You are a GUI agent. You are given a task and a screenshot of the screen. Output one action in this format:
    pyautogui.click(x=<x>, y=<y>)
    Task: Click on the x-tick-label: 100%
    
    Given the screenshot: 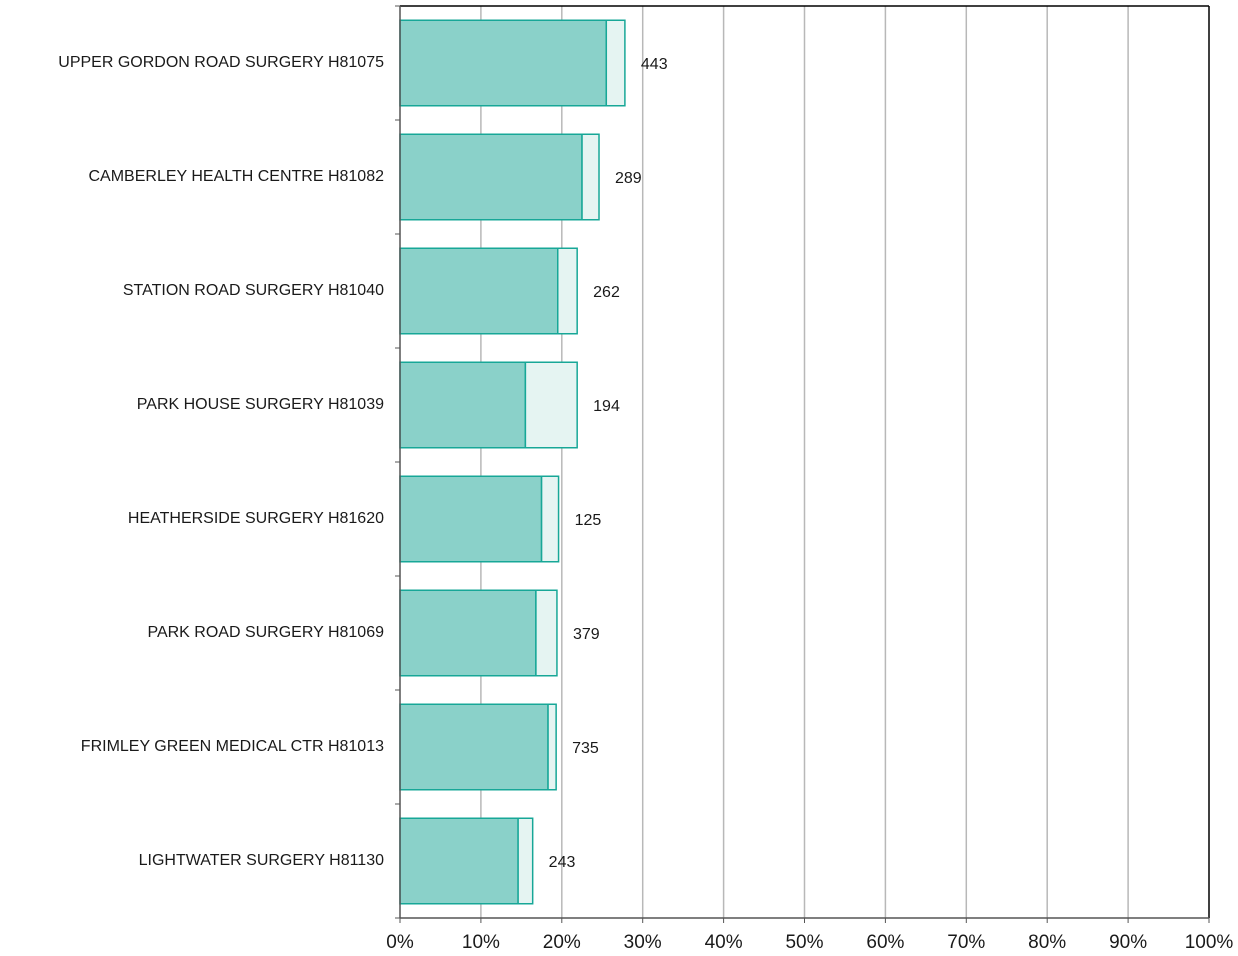 What is the action you would take?
    pyautogui.click(x=1209, y=942)
    